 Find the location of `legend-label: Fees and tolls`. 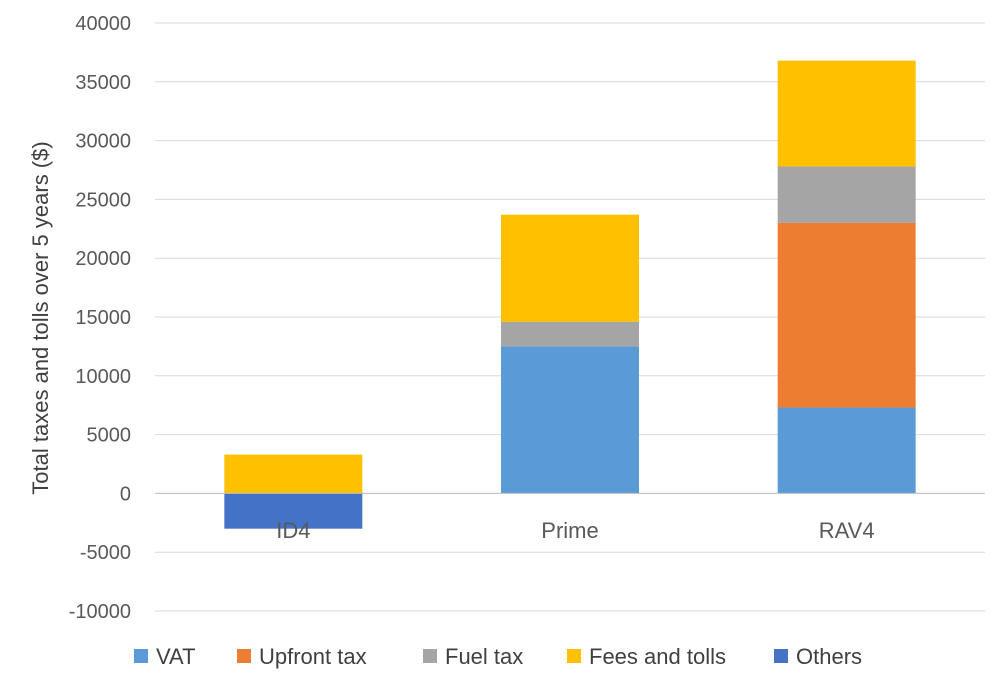

legend-label: Fees and tolls is located at coordinates (657, 656).